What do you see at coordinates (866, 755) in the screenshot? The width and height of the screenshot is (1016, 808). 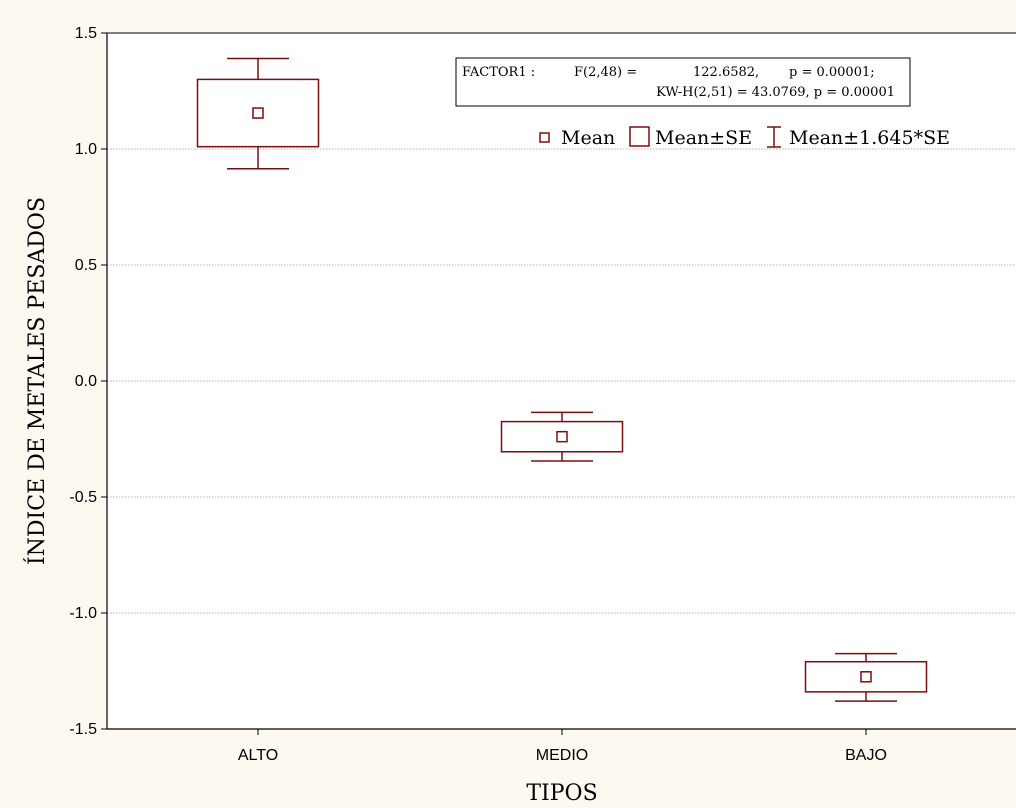 I see `x-tick-label: BAJO` at bounding box center [866, 755].